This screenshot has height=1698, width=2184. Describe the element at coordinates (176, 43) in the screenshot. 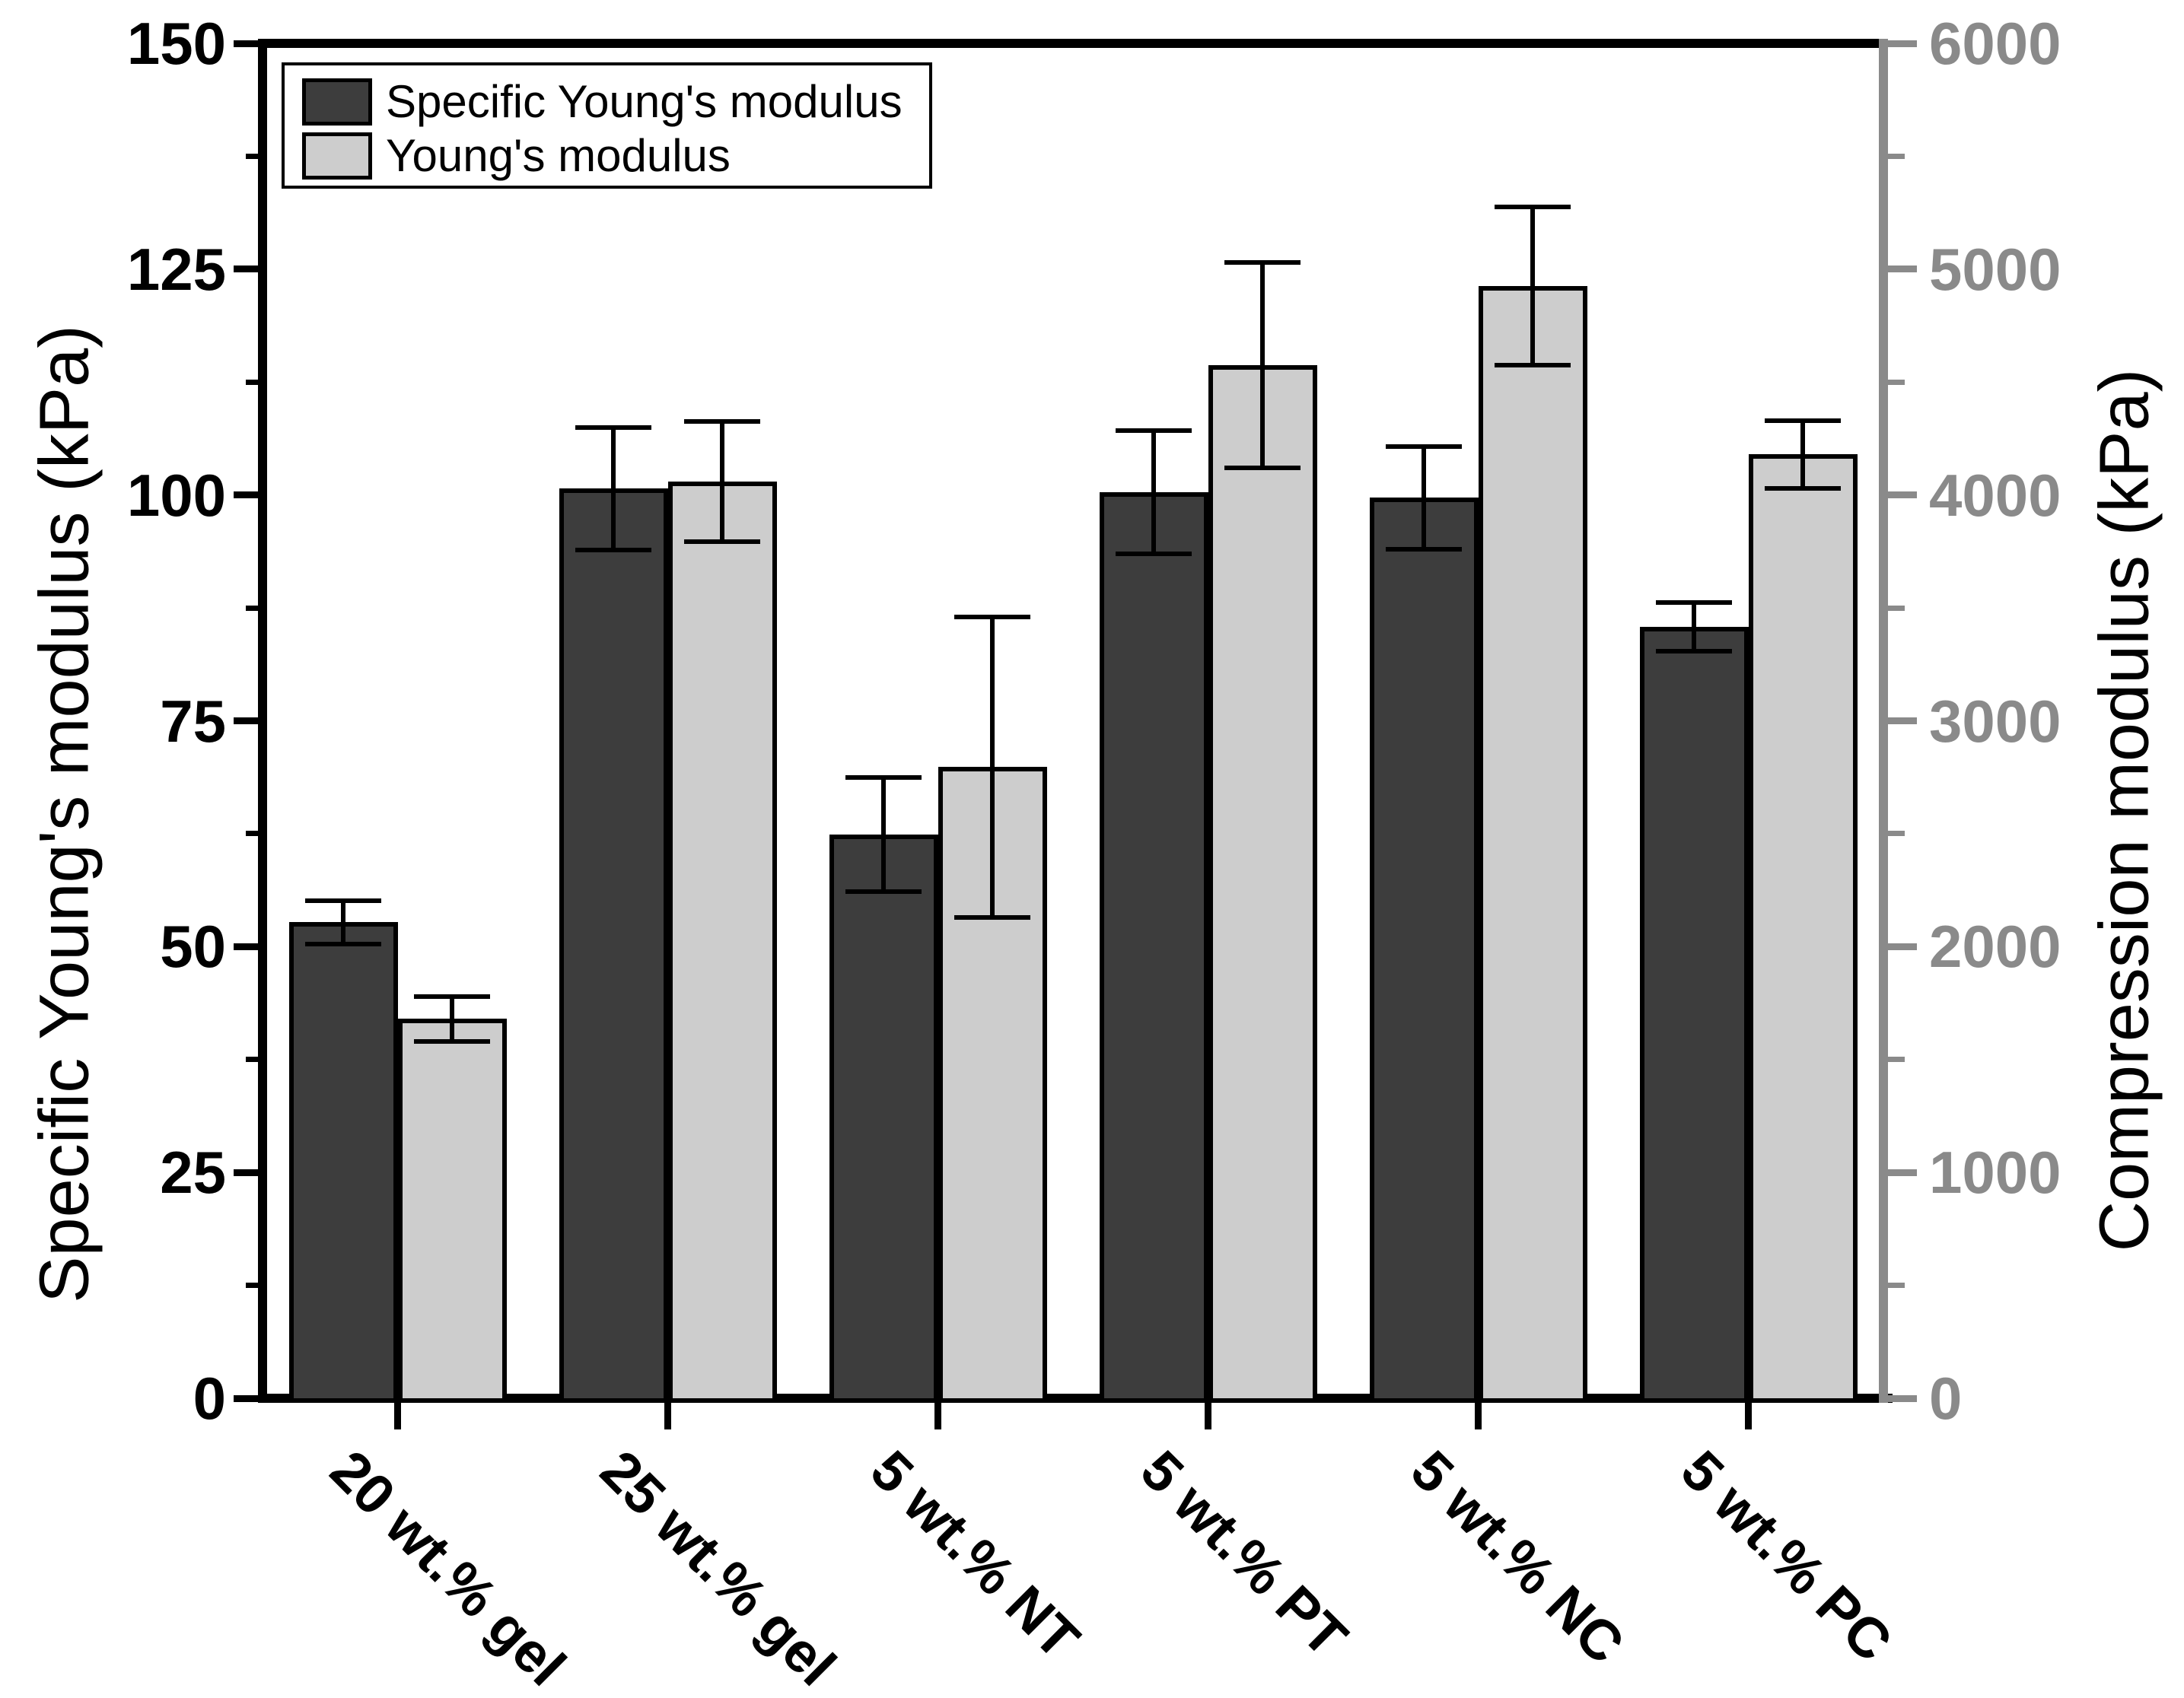

I see `left-axis-tick-label: 150` at that location.